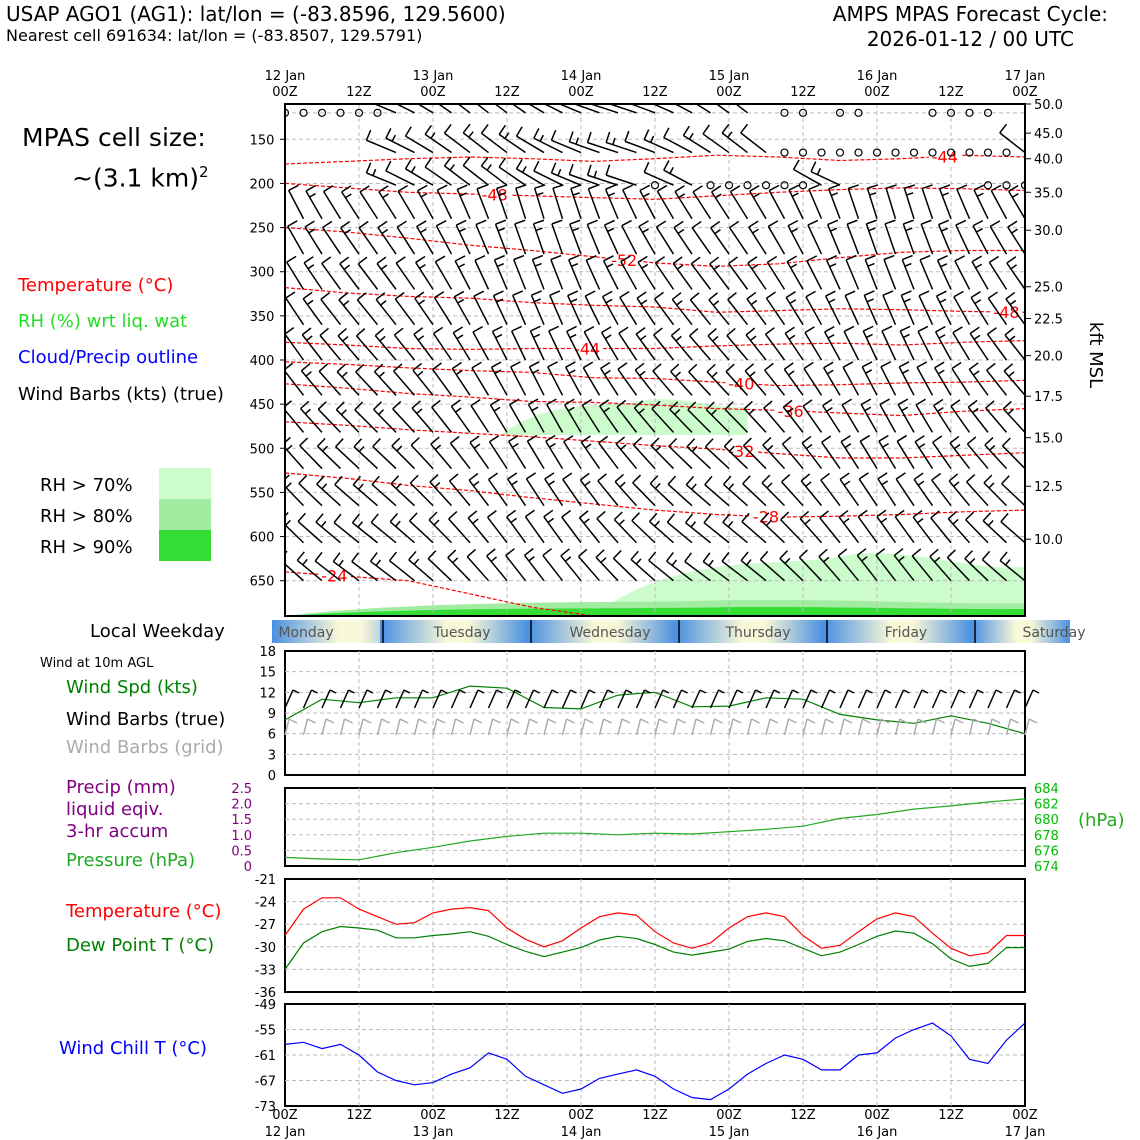 Image resolution: width=1140 pixels, height=1140 pixels. I want to click on temp-tick-label: -24, so click(265, 903).